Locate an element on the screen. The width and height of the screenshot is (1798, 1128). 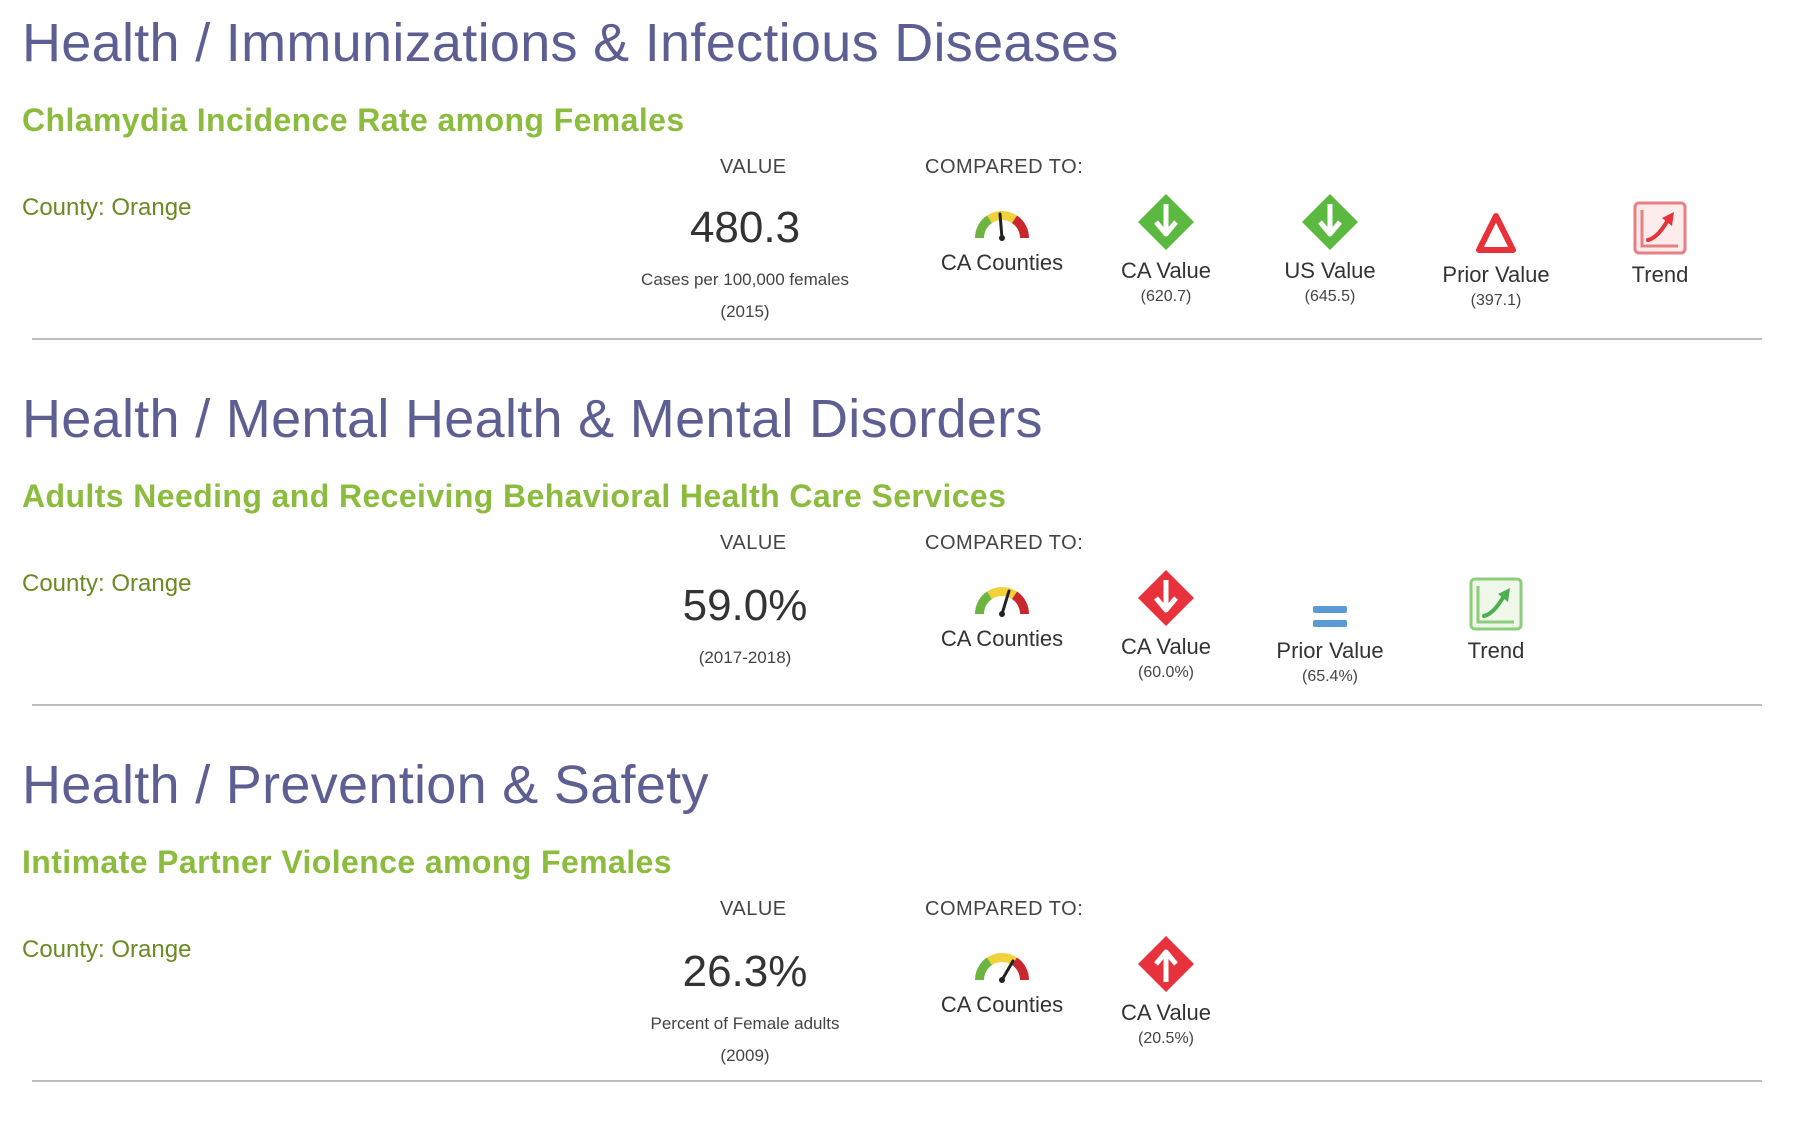
value-year: (2015) is located at coordinates (745, 311).